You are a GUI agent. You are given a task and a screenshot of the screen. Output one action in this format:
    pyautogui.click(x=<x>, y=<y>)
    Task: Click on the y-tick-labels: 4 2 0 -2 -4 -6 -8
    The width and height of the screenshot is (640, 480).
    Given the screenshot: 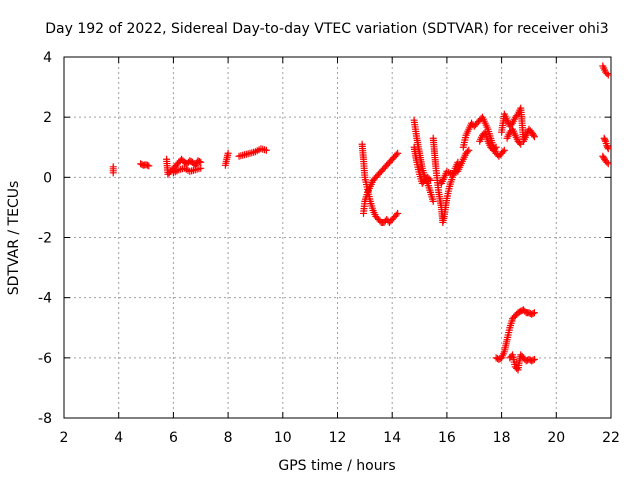 What is the action you would take?
    pyautogui.click(x=45, y=238)
    